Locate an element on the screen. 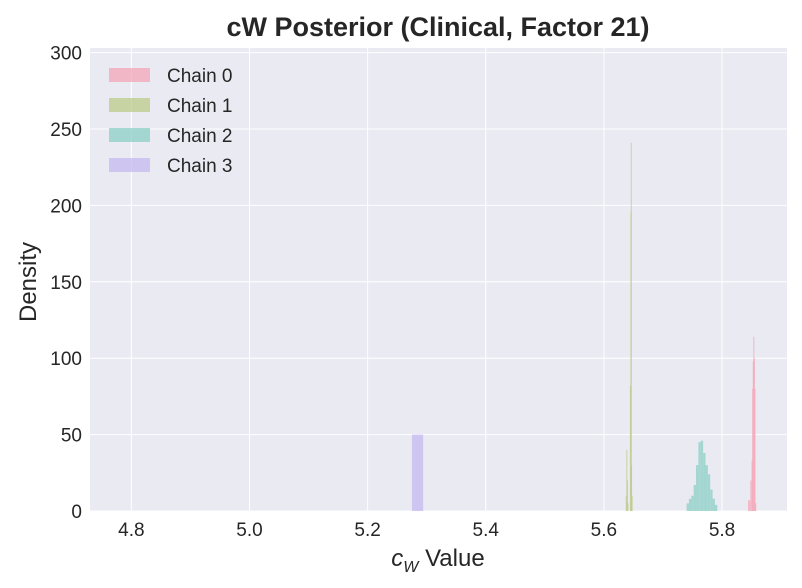 This screenshot has width=802, height=588. legend-item: Chain 3 is located at coordinates (171, 166).